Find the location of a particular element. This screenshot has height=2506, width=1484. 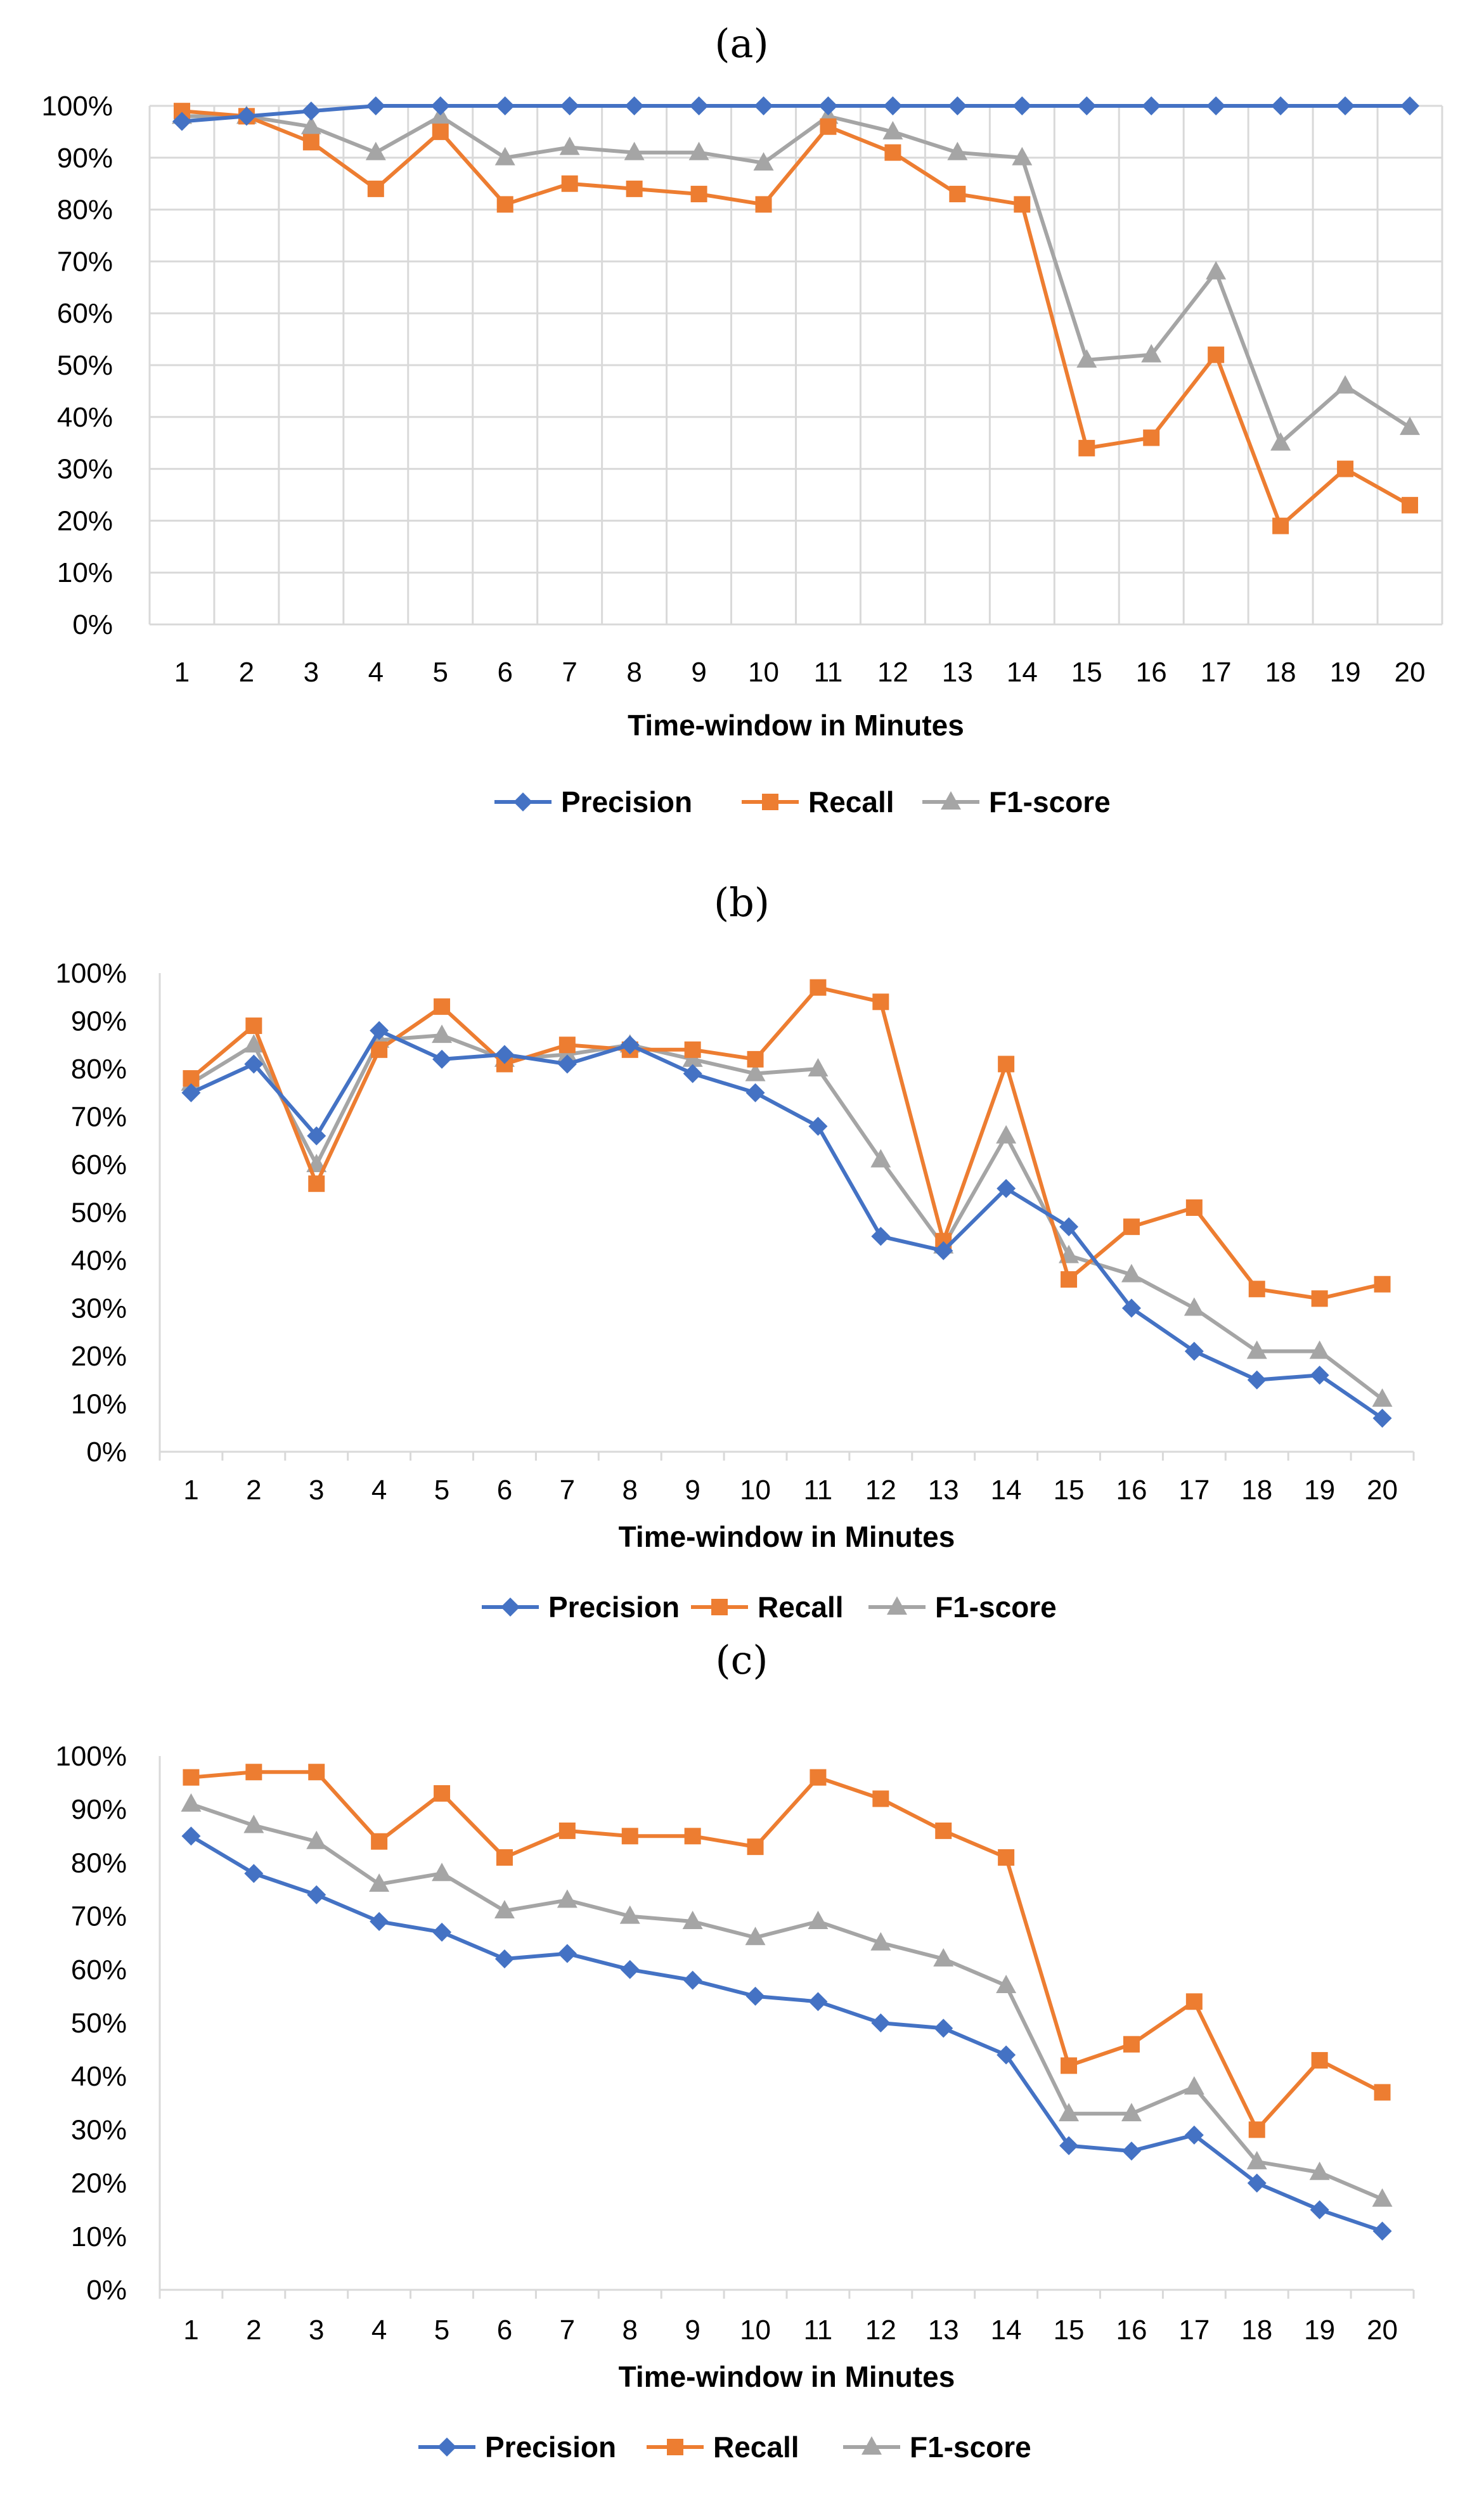

y-tick-label: 40% is located at coordinates (99, 2076).